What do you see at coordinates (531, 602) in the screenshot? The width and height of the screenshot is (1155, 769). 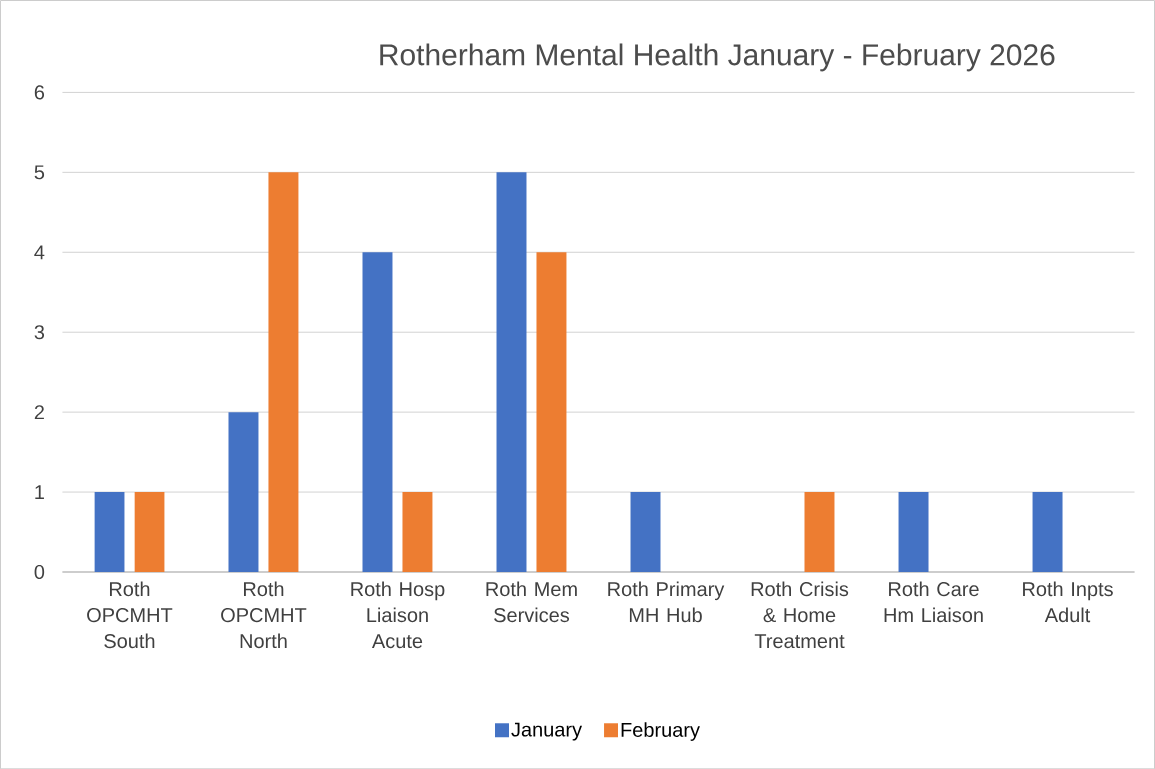 I see `x-tick-label: Roth Mem Services` at bounding box center [531, 602].